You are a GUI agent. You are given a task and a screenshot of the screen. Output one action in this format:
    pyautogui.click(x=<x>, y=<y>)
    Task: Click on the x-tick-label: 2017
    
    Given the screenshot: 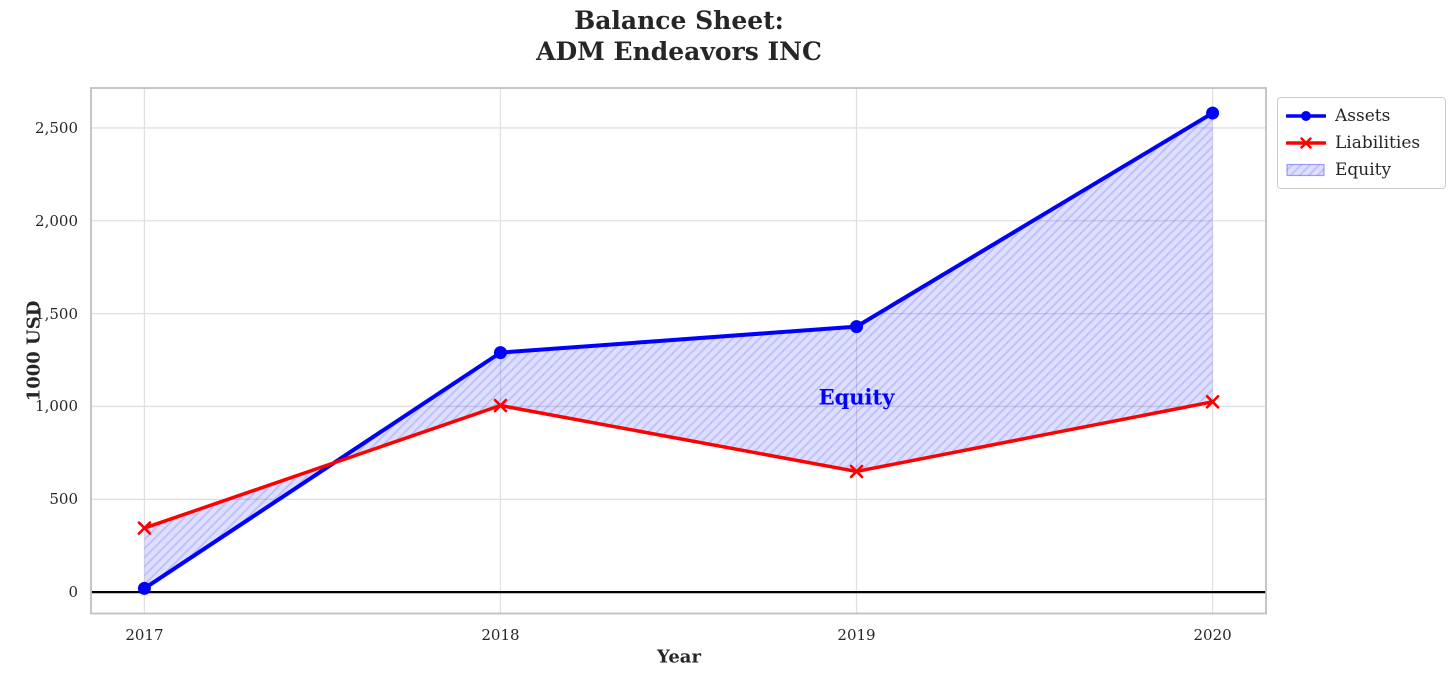 What is the action you would take?
    pyautogui.click(x=144, y=635)
    